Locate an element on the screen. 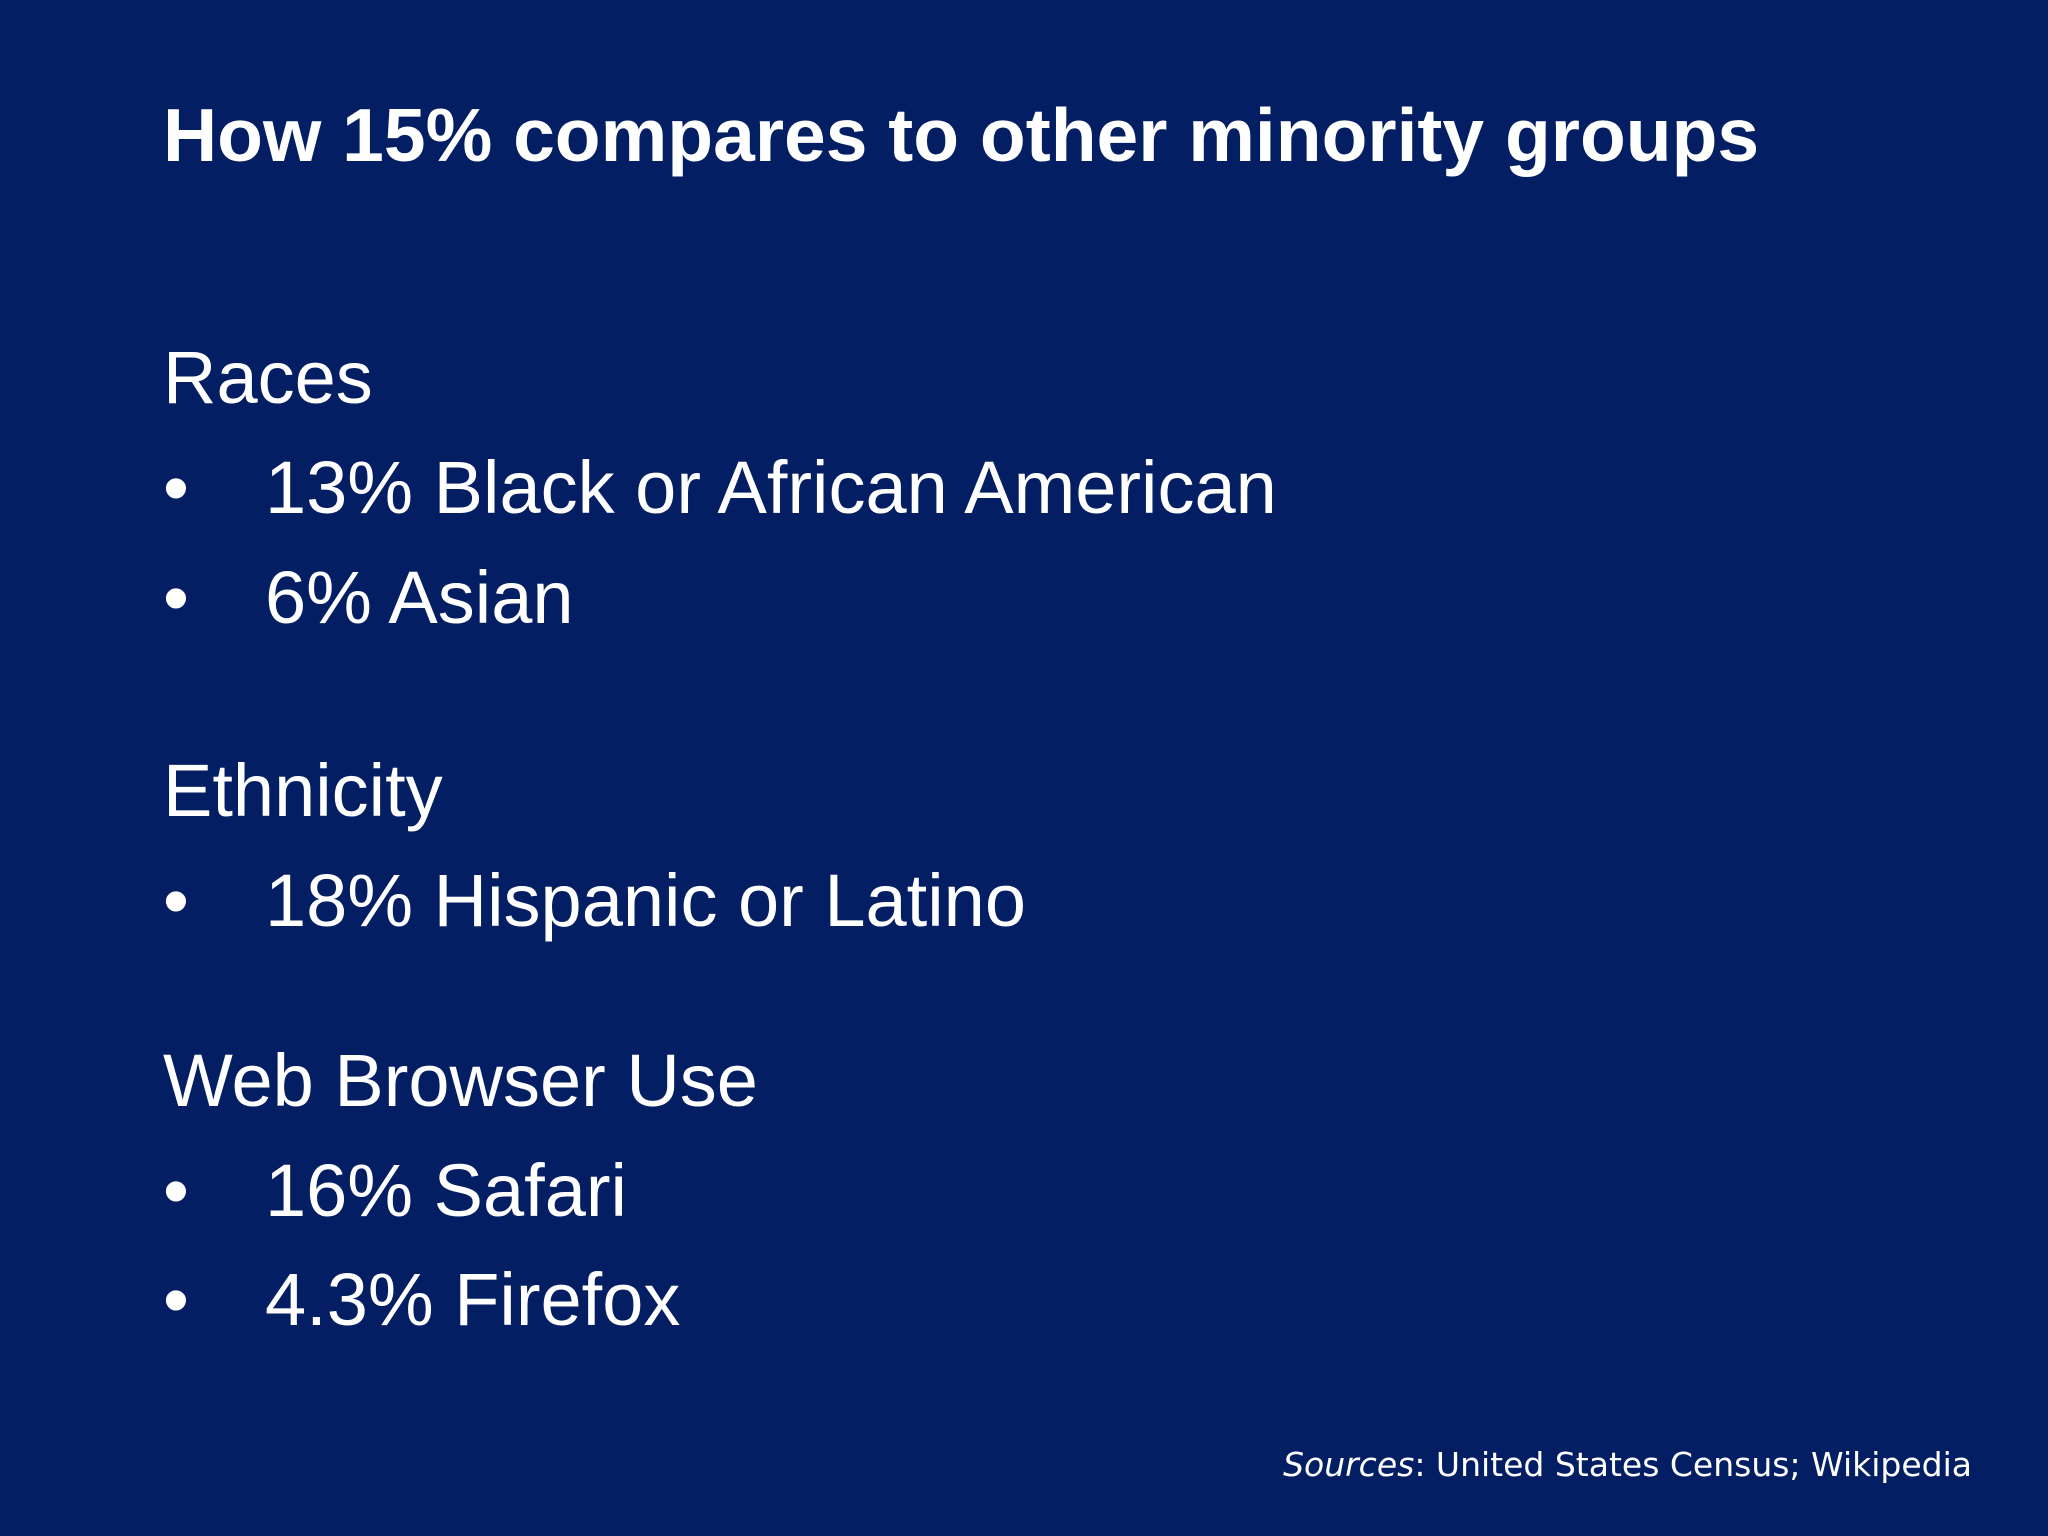 Image resolution: width=2048 pixels, height=1536 pixels. section-heading-races: Races is located at coordinates (268, 377).